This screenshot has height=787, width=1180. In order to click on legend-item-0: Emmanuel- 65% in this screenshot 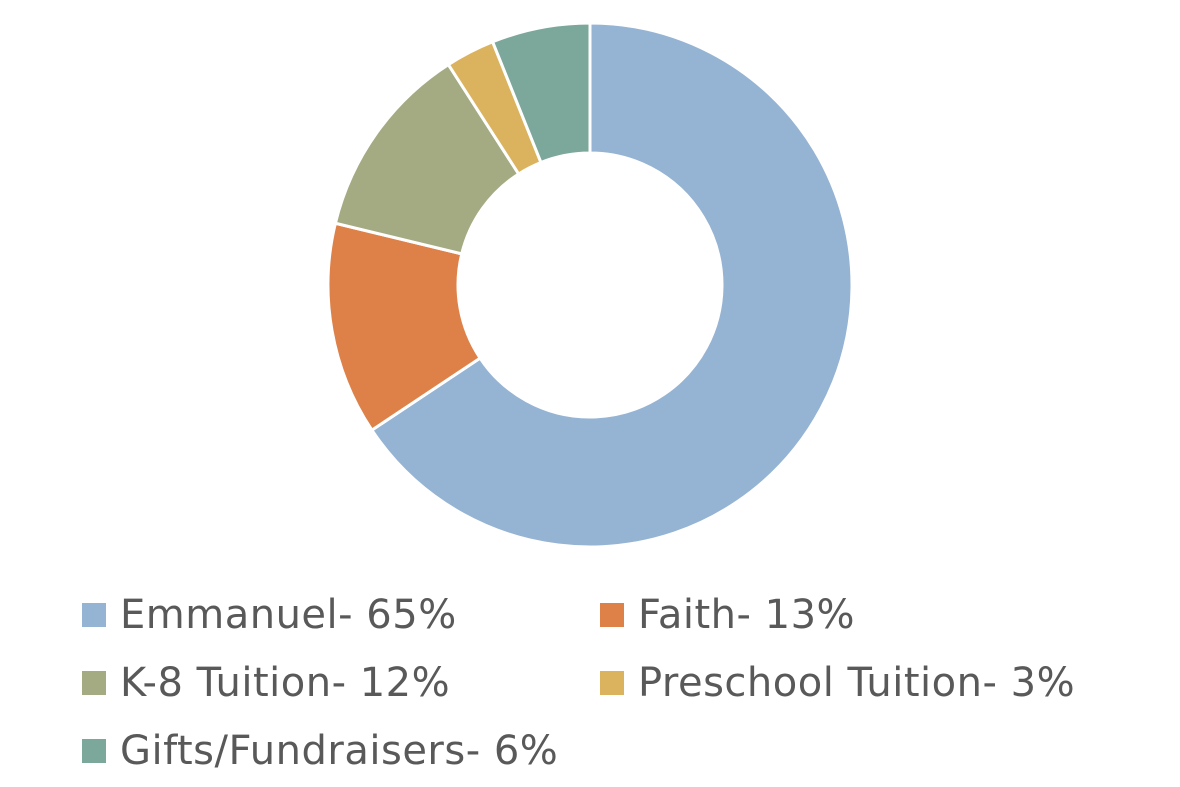, I will do `click(341, 615)`.